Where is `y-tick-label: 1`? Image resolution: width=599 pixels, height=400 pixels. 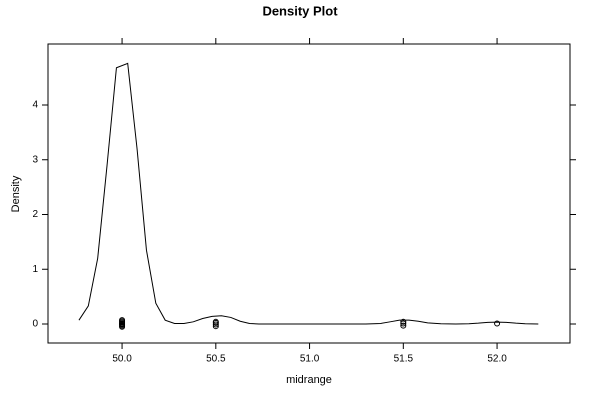
y-tick-label: 1 is located at coordinates (35, 269).